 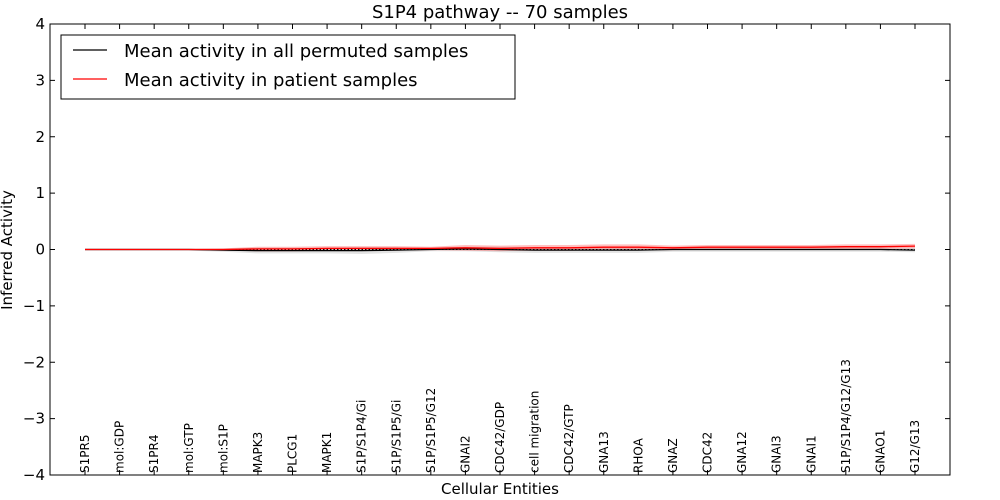 I want to click on x-tick-label: S1PR5, so click(x=85, y=454).